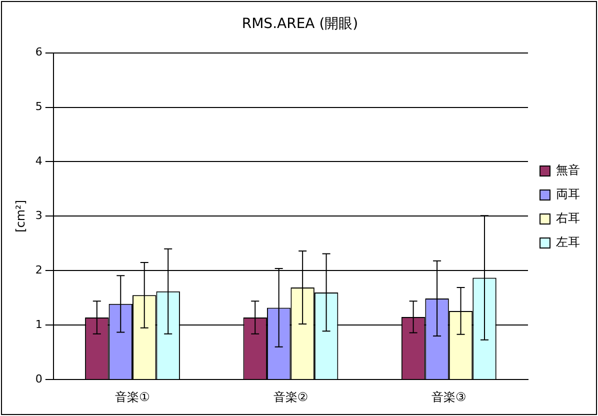 The height and width of the screenshot is (416, 598). What do you see at coordinates (300, 24) in the screenshot?
I see `chart-title: RMS.AREA (開眼)` at bounding box center [300, 24].